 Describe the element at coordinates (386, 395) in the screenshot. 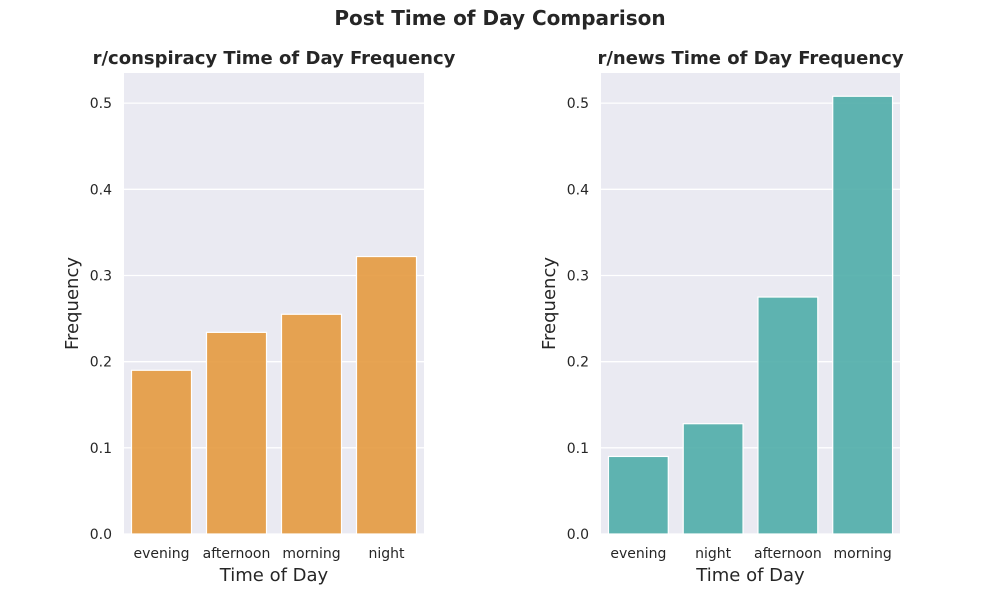

I see `conspiracy-bar-night` at that location.